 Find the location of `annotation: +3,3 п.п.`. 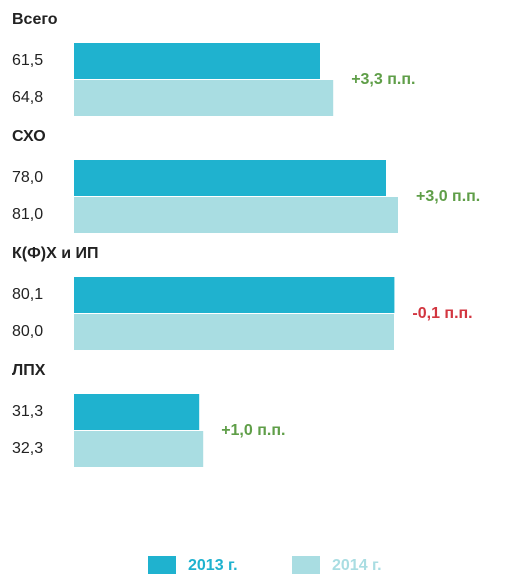

annotation: +3,3 п.п. is located at coordinates (383, 79).